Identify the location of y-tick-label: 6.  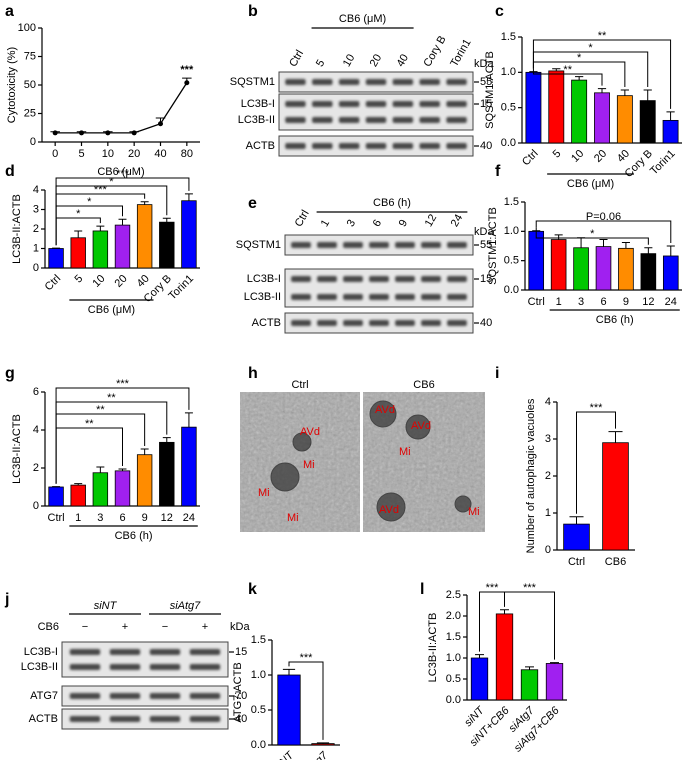
(36, 392).